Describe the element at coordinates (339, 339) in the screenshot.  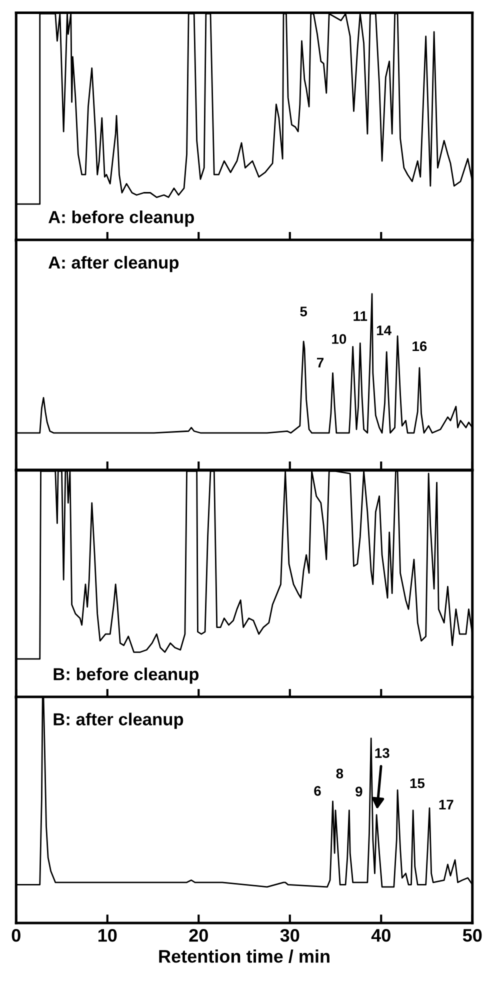
I see `annotation: 10` at that location.